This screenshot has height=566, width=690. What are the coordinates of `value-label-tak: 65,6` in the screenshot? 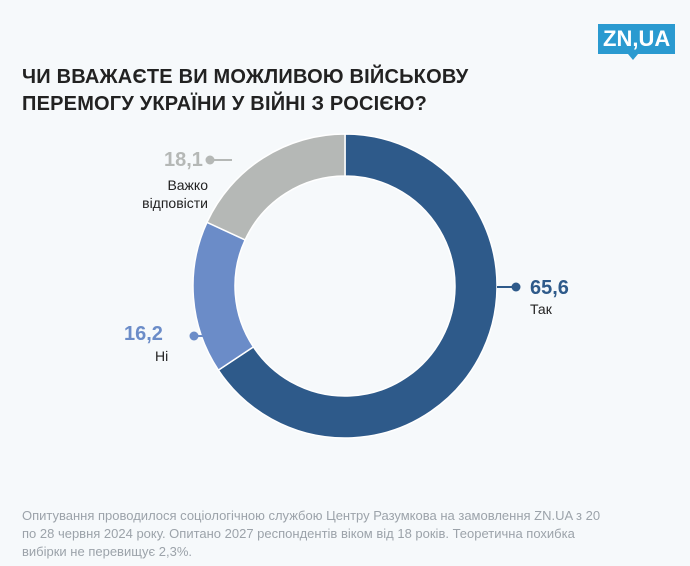 It's located at (549, 288).